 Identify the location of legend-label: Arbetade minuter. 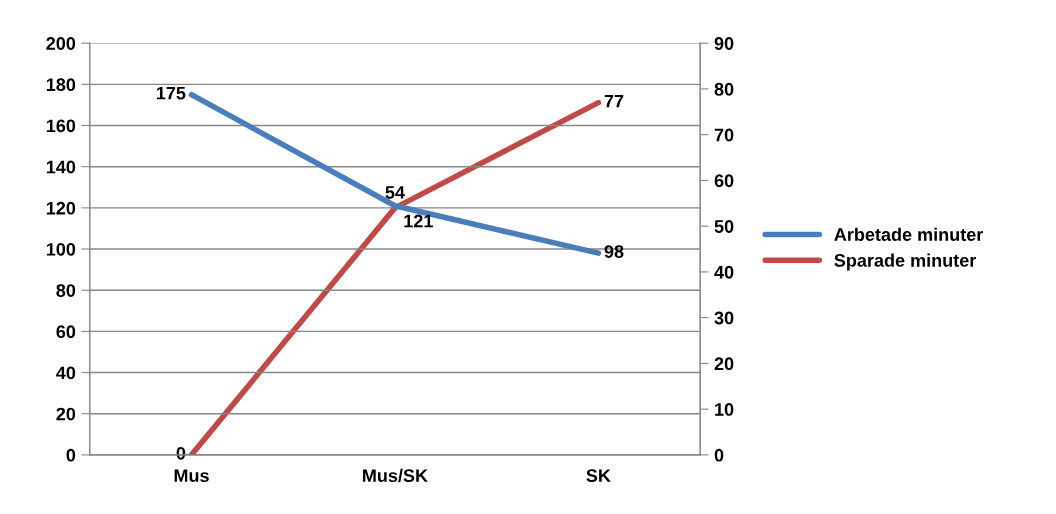
(909, 234).